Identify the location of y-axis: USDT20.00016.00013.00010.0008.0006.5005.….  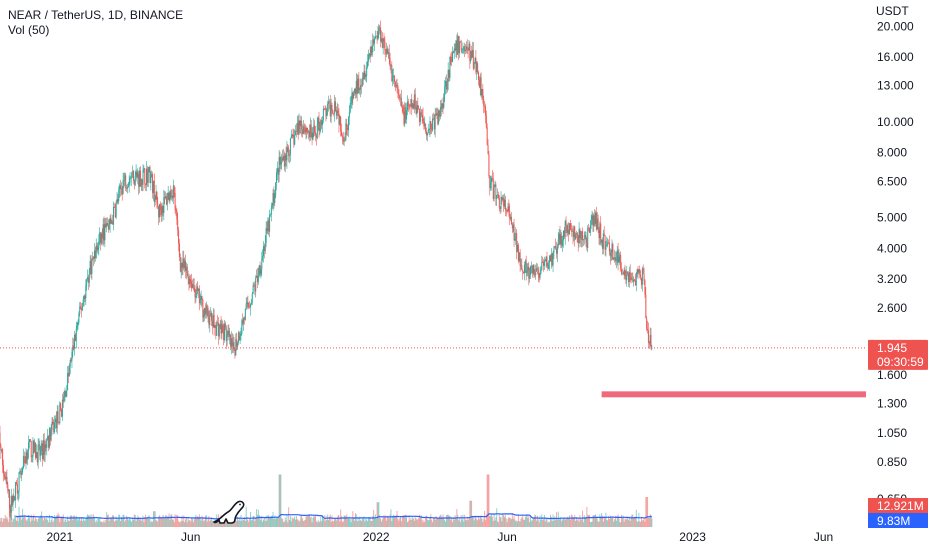
(895, 255).